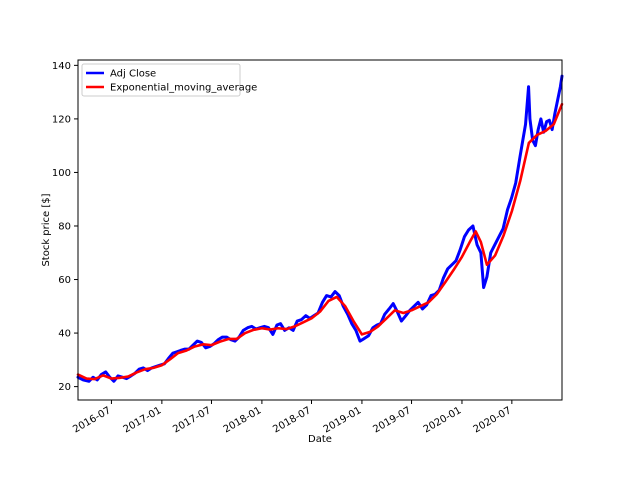 Image resolution: width=624 pixels, height=499 pixels. I want to click on y-axis: 20 40 60 80 100 120 140, so click(65, 227).